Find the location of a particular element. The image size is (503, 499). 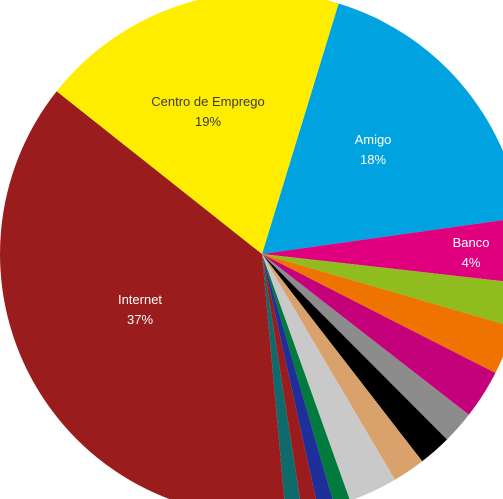

label-amigo-value: 18% is located at coordinates (373, 159).